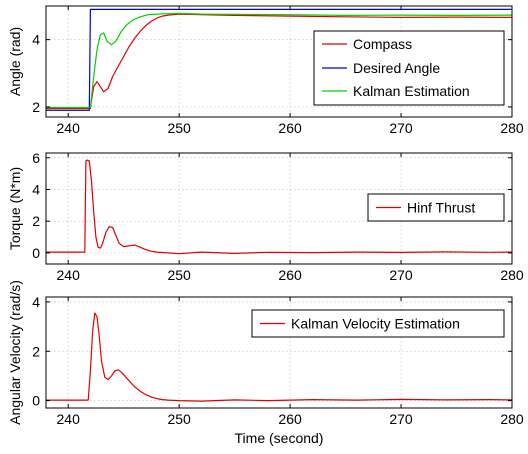  Describe the element at coordinates (279, 438) in the screenshot. I see `velocity-x-axis-label: Time (second)` at that location.